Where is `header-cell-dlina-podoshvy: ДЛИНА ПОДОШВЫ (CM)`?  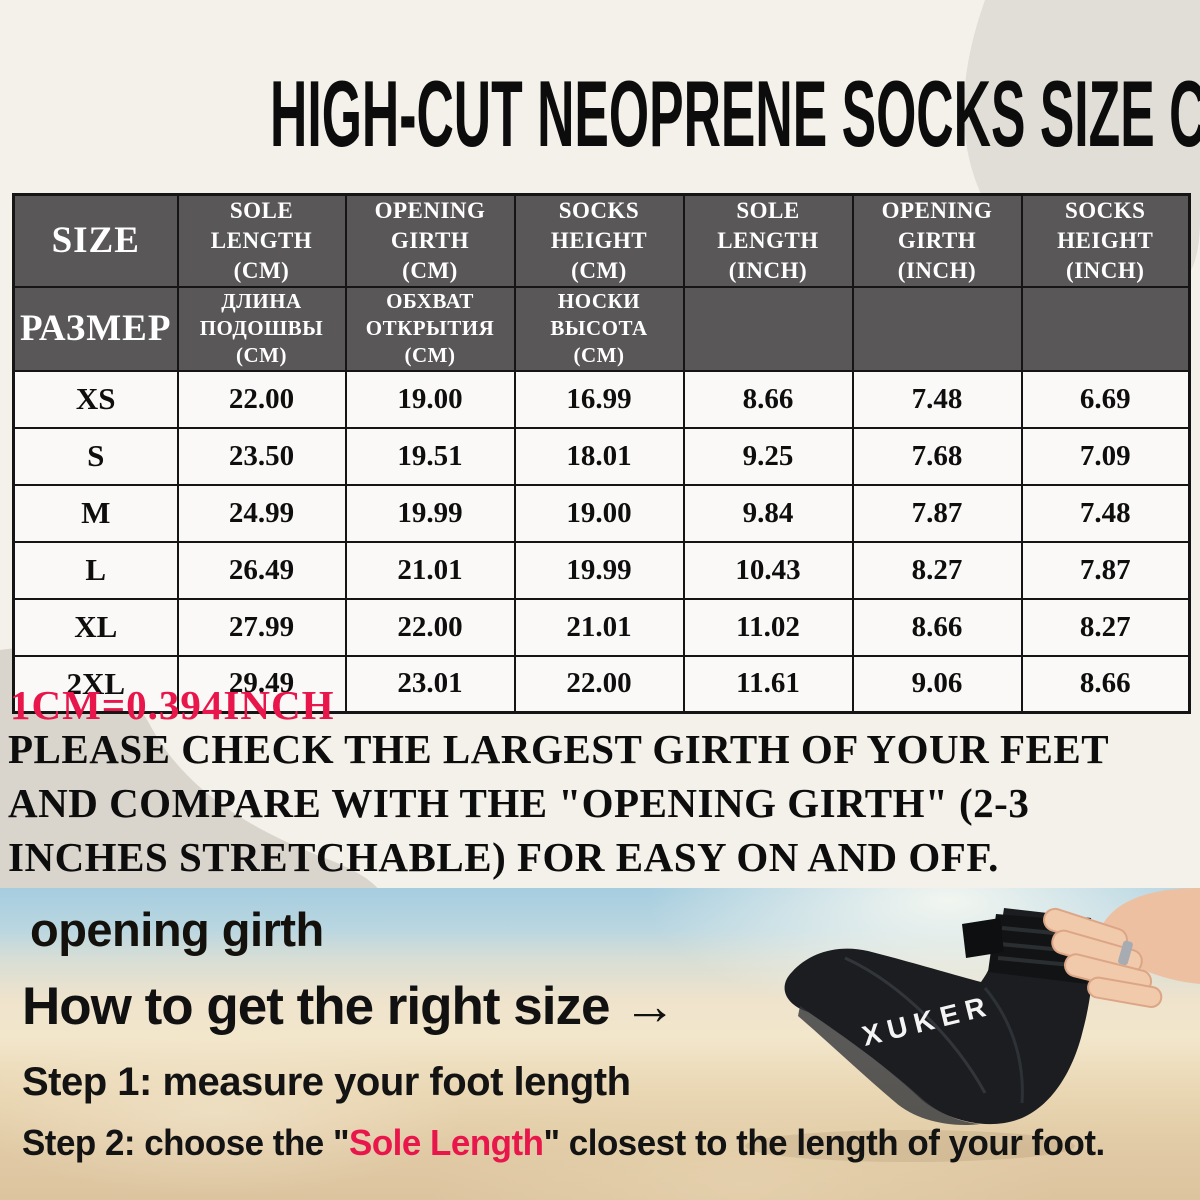 header-cell-dlina-podoshvy: ДЛИНА ПОДОШВЫ (CM) is located at coordinates (261, 328).